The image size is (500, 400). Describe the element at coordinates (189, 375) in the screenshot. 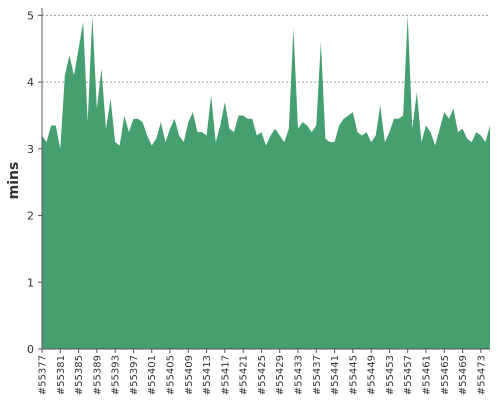

I see `x-tick-label: #55409` at that location.